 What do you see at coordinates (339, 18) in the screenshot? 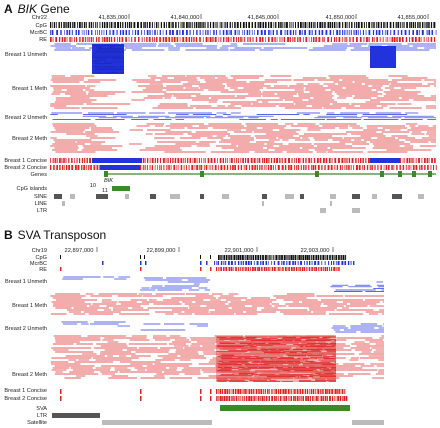
I see `coordinate-tick-a: 41,850,000` at bounding box center [339, 18].